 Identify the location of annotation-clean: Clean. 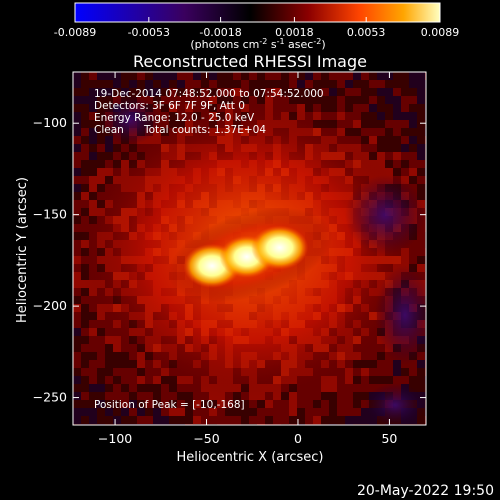
(109, 130).